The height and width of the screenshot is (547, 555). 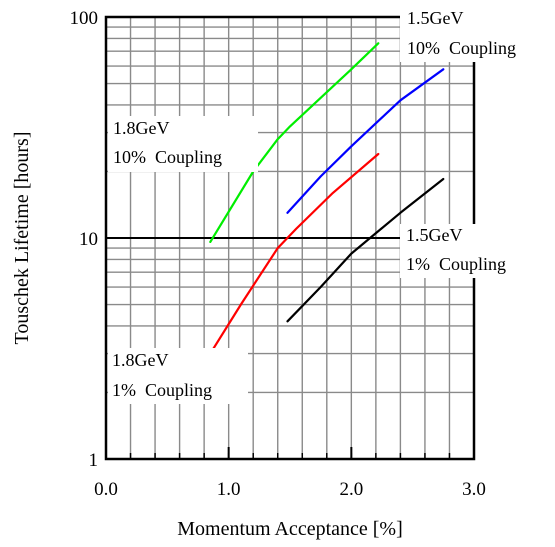 What do you see at coordinates (106, 489) in the screenshot?
I see `x-tick-label: 0.0` at bounding box center [106, 489].